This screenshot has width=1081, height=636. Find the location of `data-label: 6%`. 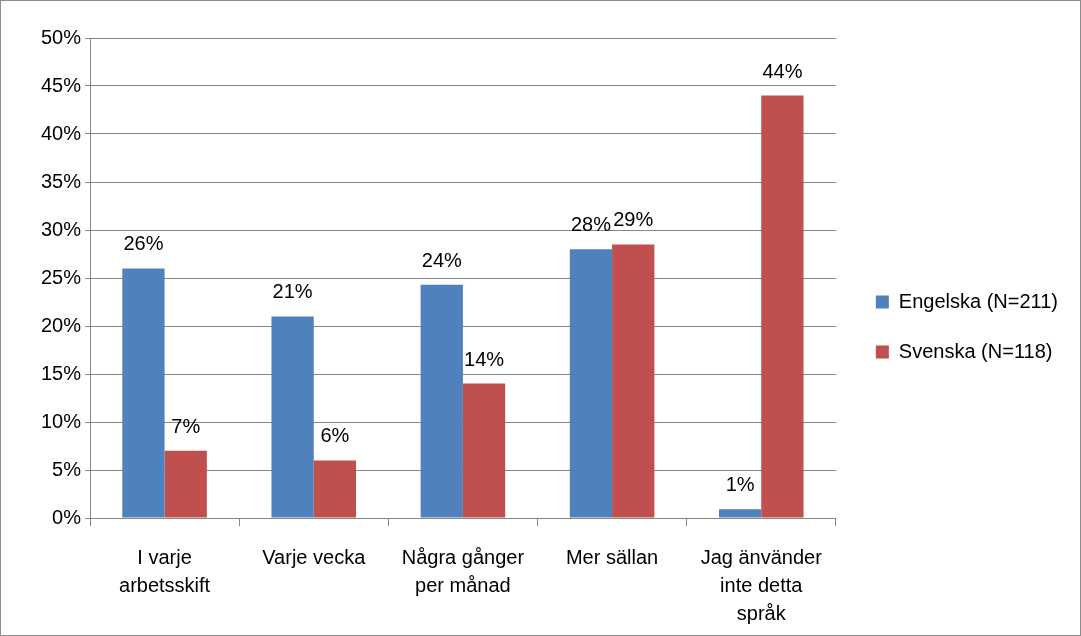

data-label: 6% is located at coordinates (335, 435).